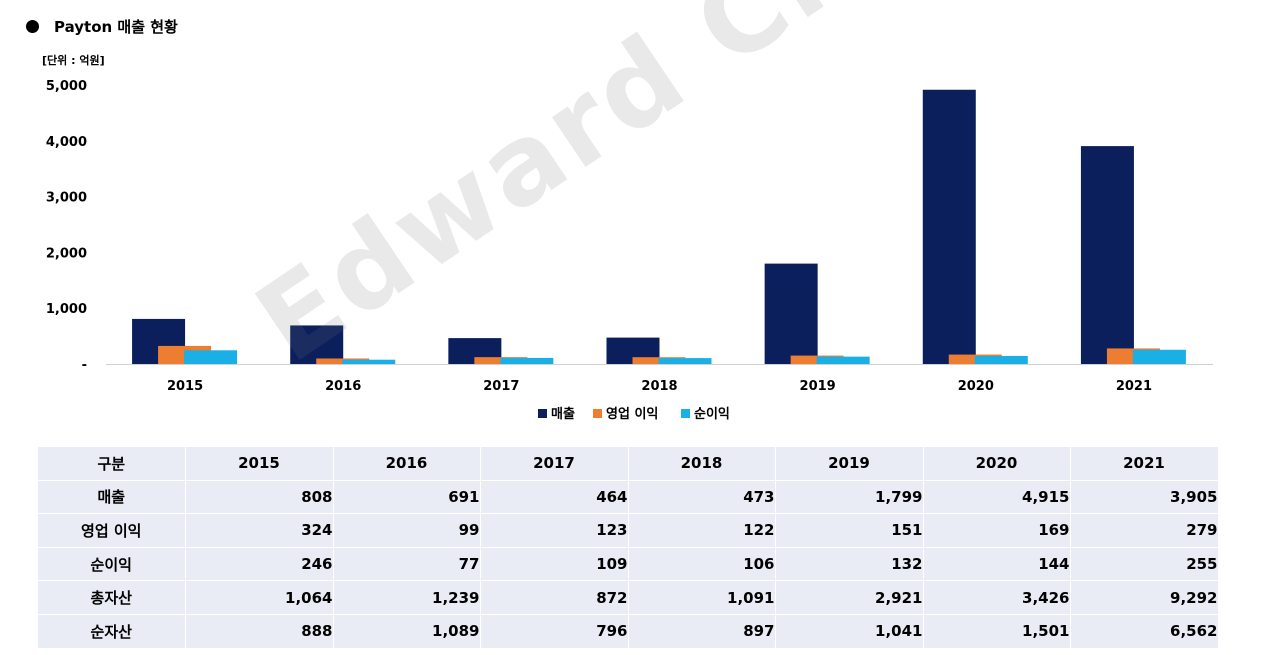  What do you see at coordinates (317, 344) in the screenshot?
I see `bar-sales-2016` at bounding box center [317, 344].